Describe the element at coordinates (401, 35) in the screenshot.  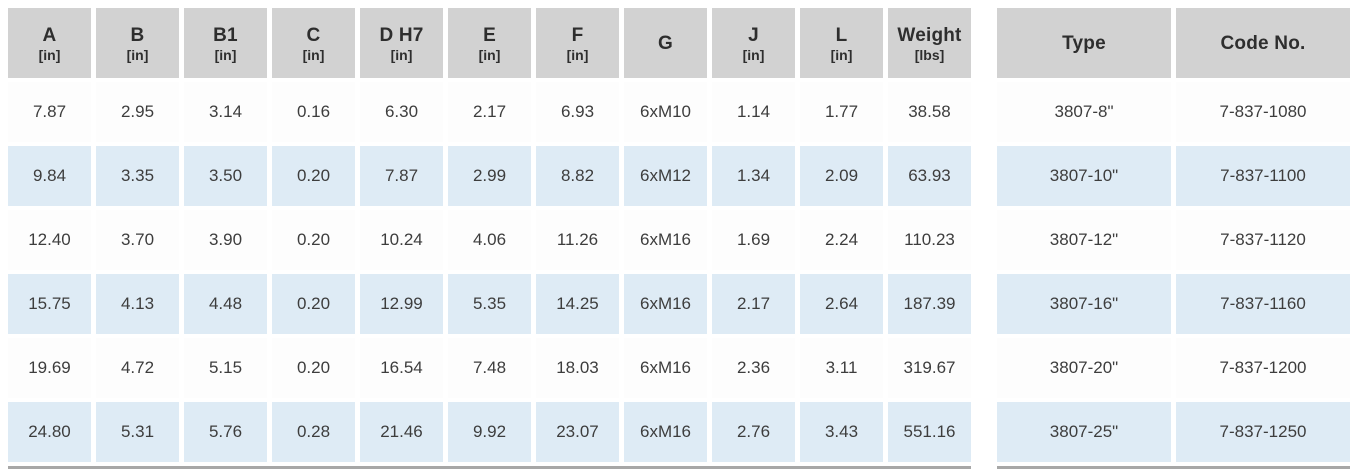
I see `column-header-label: D H7` at that location.